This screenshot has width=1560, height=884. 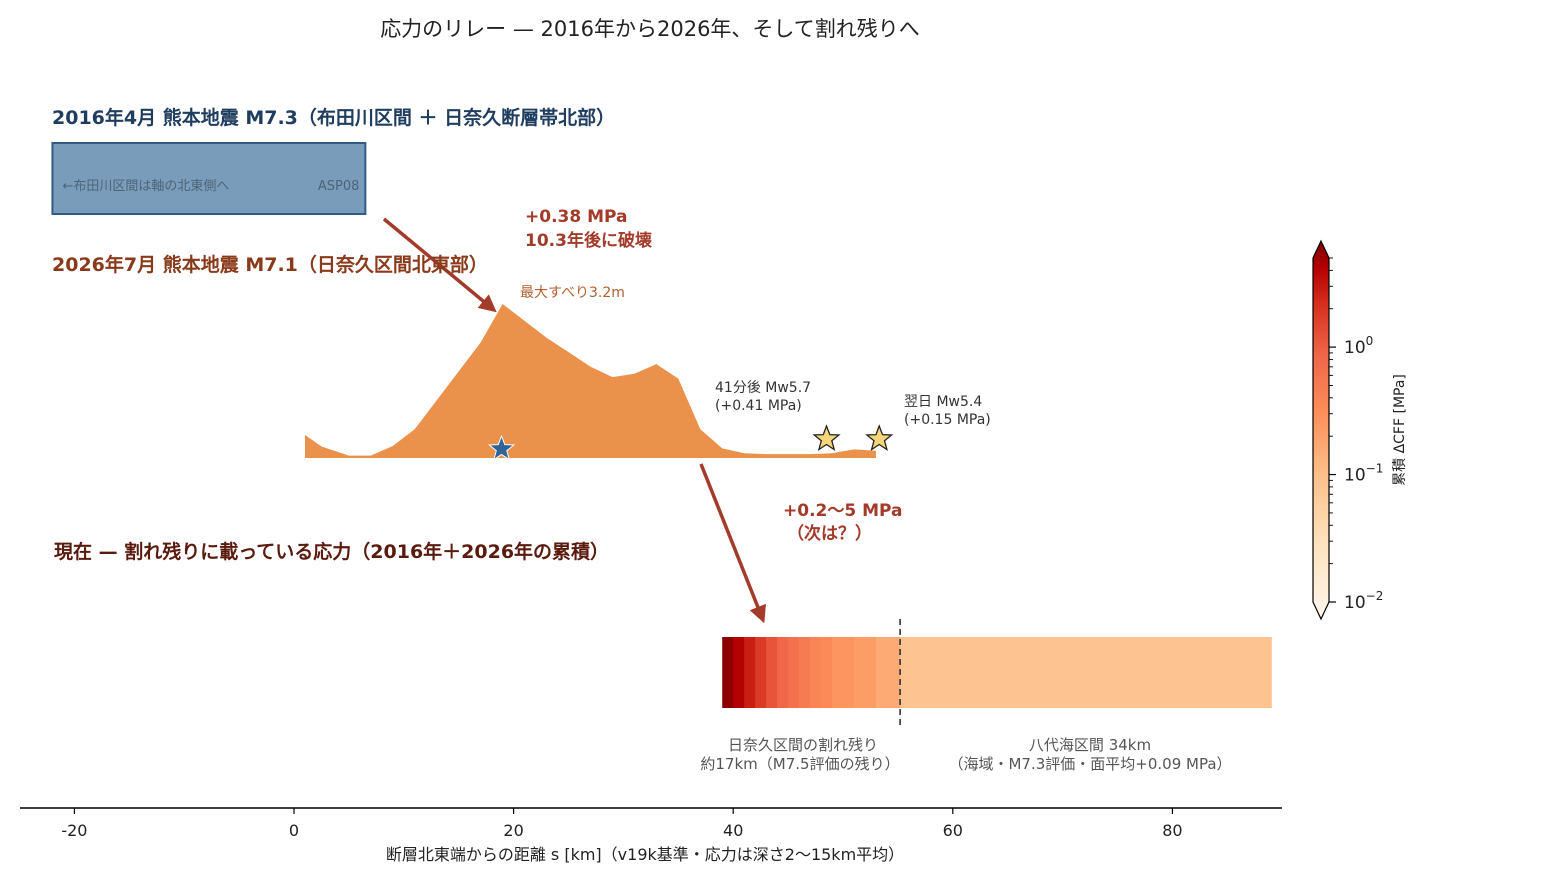 I want to click on heading-2016: 2016年4月 熊本地震 M7.3（布田川区間 ＋ 日奈久断層帯北部）, so click(x=333, y=117).